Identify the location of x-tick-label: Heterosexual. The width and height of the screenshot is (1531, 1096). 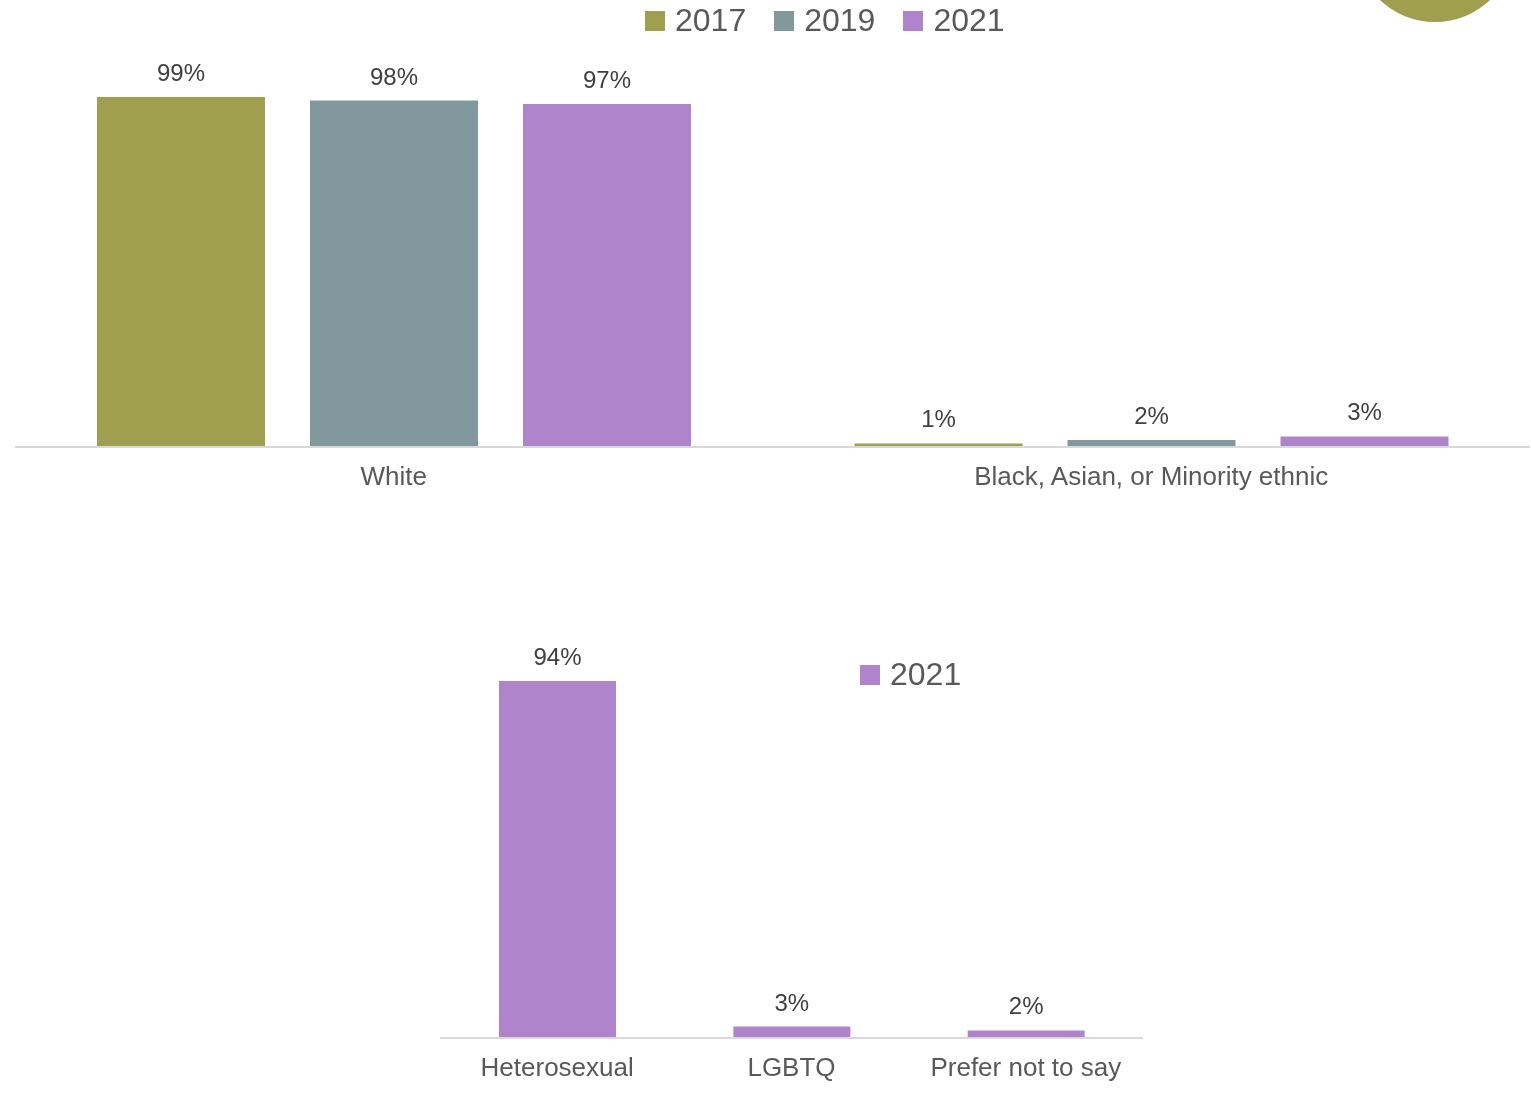
(557, 1067).